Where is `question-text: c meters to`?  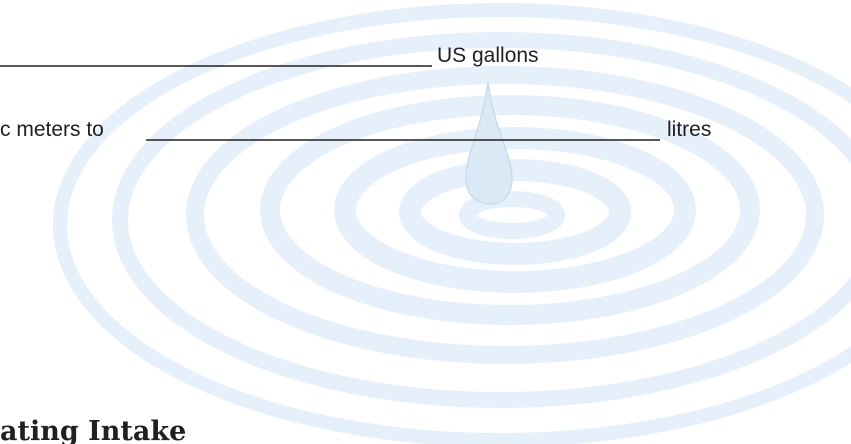
question-text: c meters to is located at coordinates (52, 129).